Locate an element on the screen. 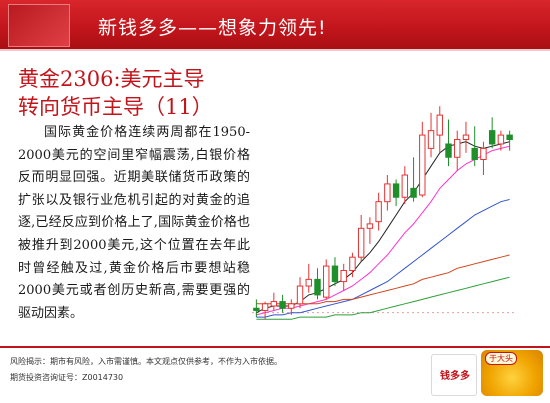 This screenshot has height=403, width=550. mascot-image: 于大头 is located at coordinates (512, 373).